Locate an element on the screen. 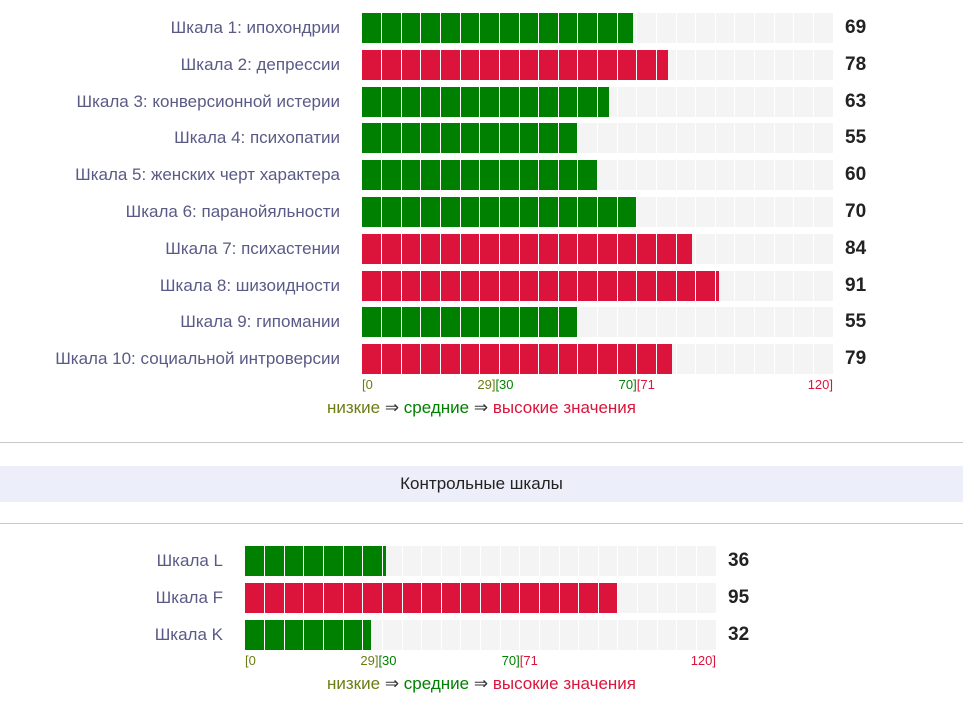 The image size is (963, 705). range-label: 70][71 is located at coordinates (519, 660).